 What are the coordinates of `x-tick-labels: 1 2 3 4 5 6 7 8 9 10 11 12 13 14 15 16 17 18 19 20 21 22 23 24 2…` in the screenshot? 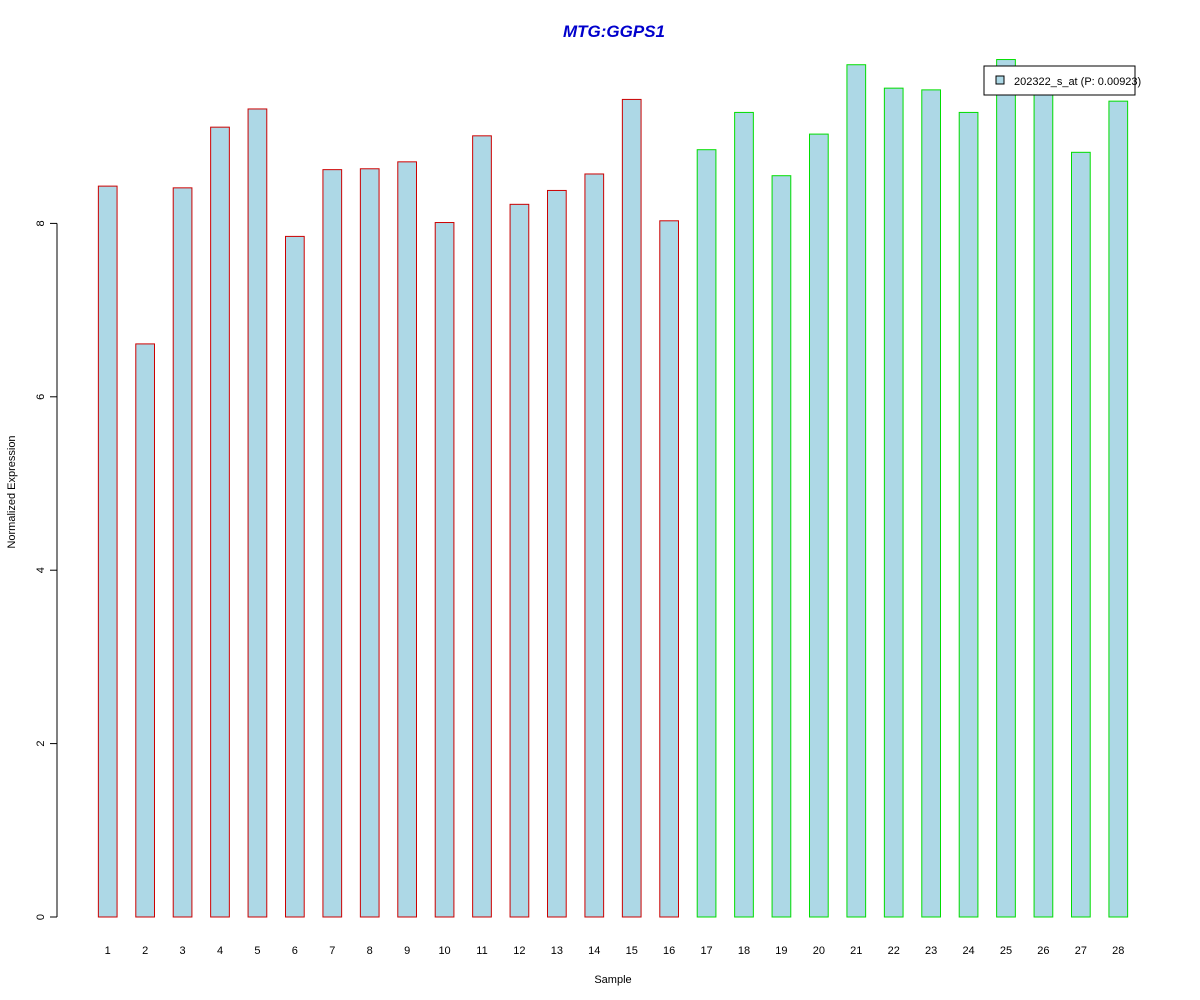 It's located at (615, 951).